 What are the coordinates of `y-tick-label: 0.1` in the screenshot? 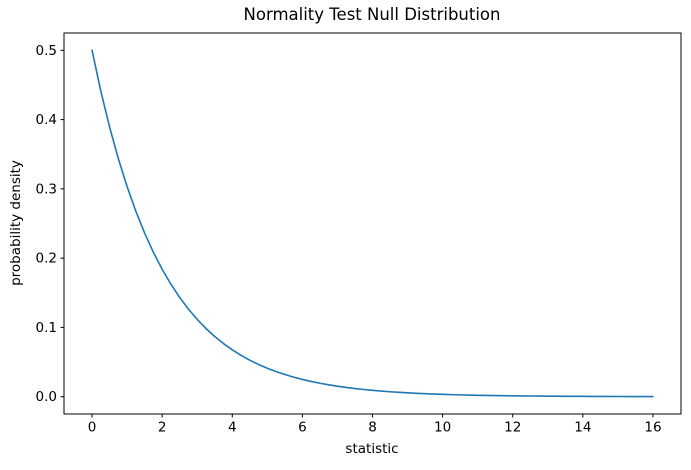 It's located at (46, 328).